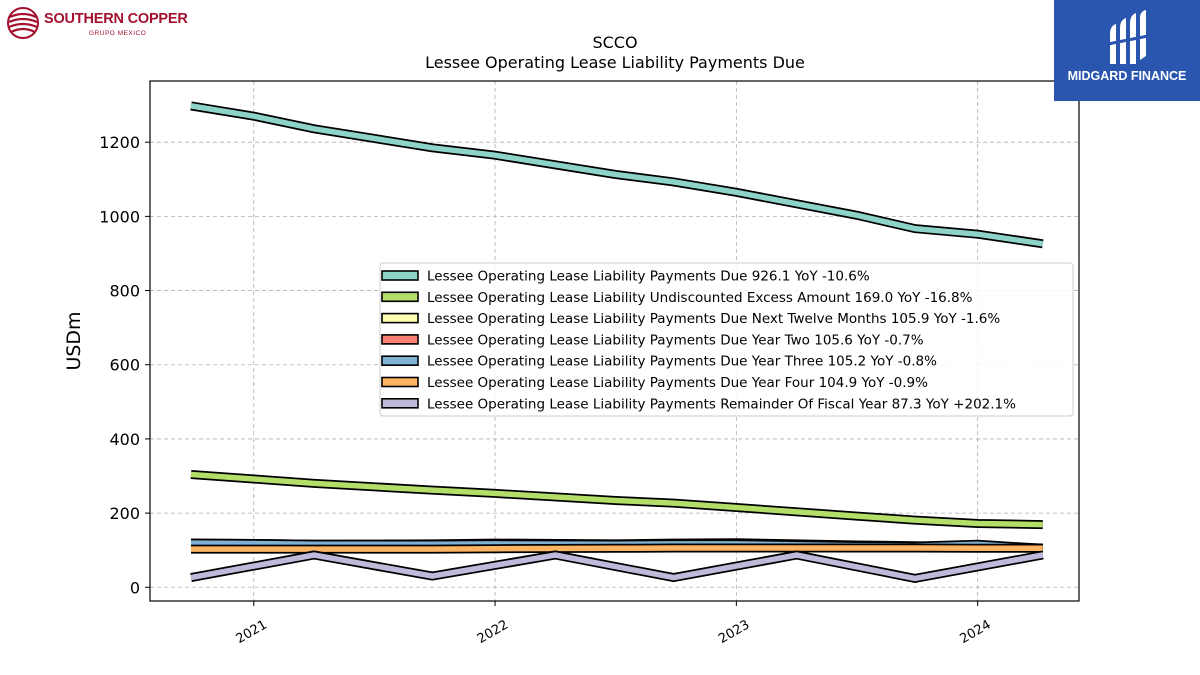  Describe the element at coordinates (1127, 76) in the screenshot. I see `midgard-finance-name: MIDGARD FINANCE` at that location.